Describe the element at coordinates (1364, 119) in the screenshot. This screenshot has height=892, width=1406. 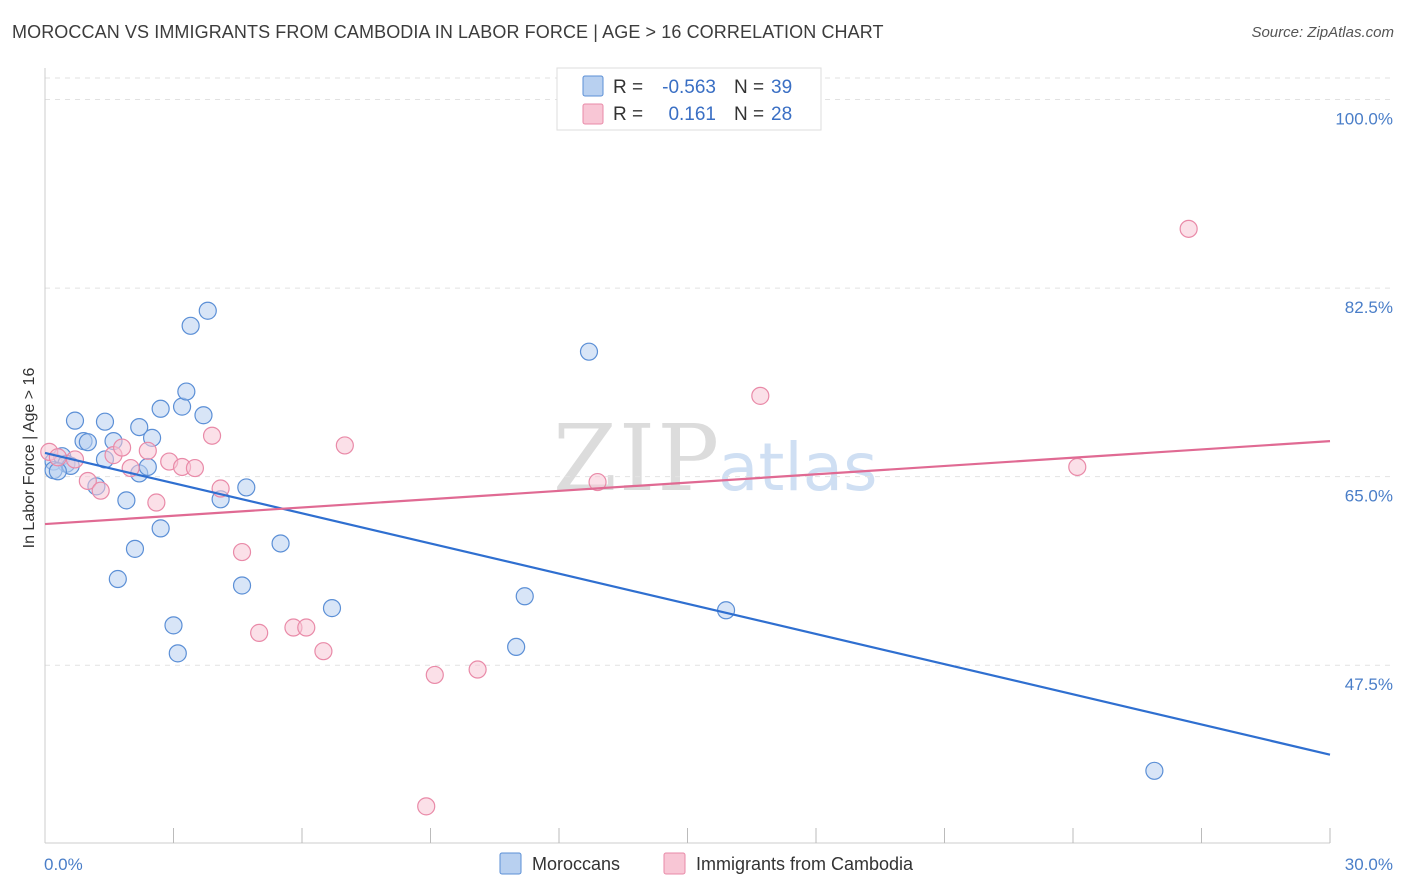
I see `y-tick-label-0: 100.0%` at that location.